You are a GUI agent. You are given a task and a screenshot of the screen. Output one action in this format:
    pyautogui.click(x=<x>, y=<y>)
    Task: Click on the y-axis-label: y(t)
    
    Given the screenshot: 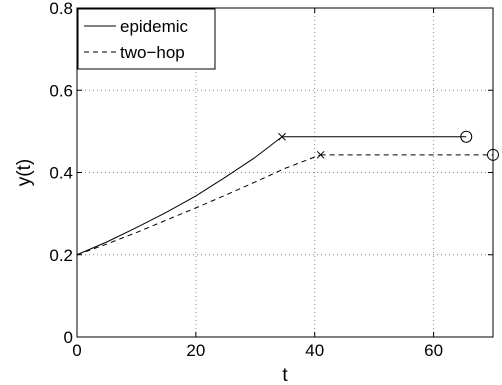 What is the action you would take?
    pyautogui.click(x=24, y=172)
    